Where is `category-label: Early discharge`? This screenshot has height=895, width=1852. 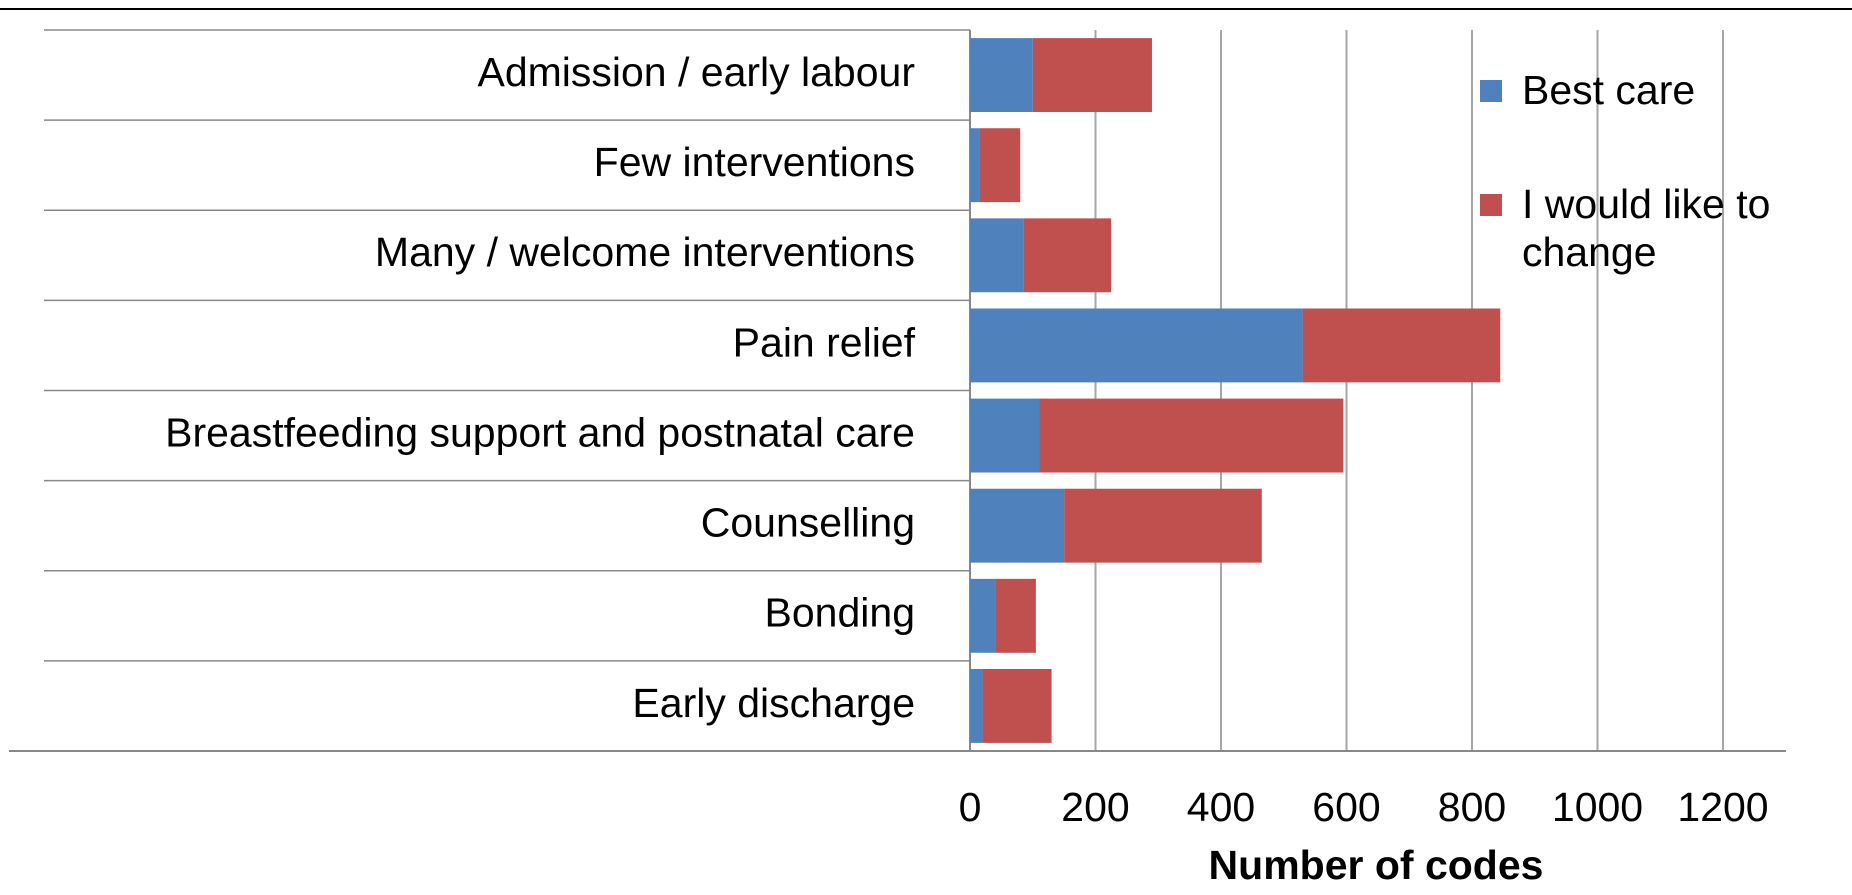 category-label: Early discharge is located at coordinates (773, 703).